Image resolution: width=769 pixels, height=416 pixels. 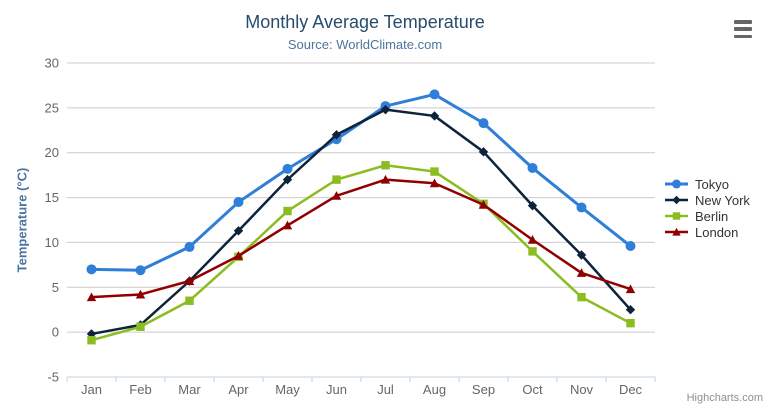 I want to click on london-point-jul, so click(x=385, y=179).